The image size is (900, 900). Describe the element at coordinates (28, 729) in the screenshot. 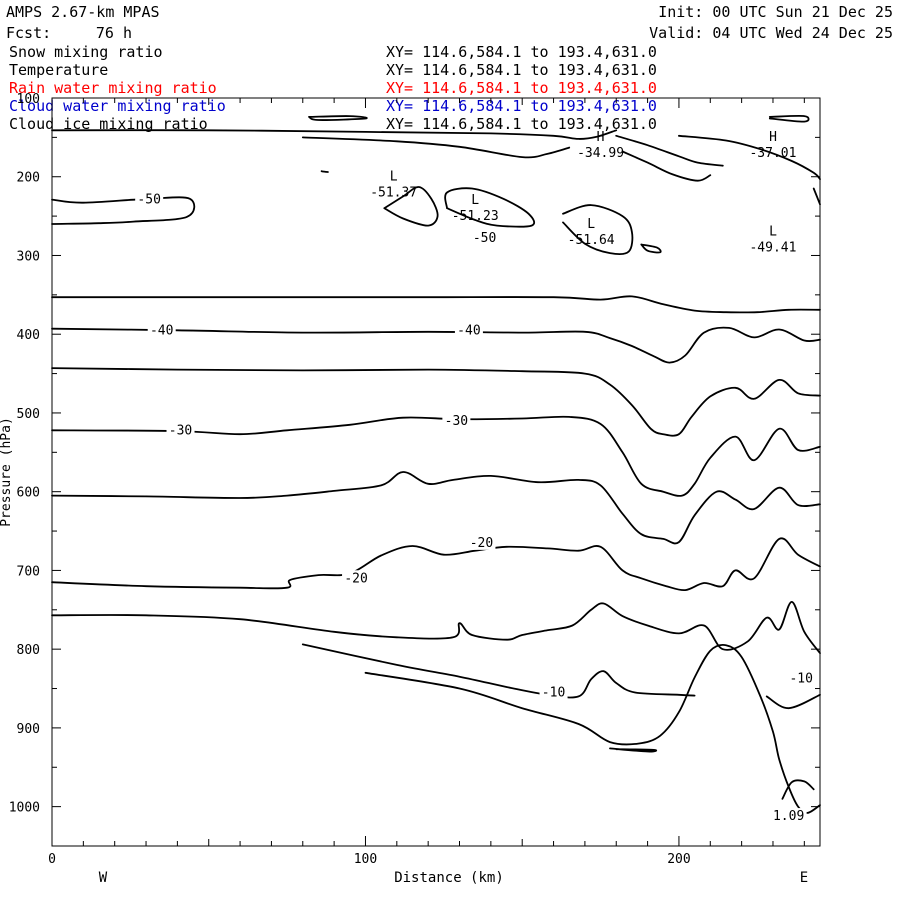

I see `y-tick-label: 900` at that location.